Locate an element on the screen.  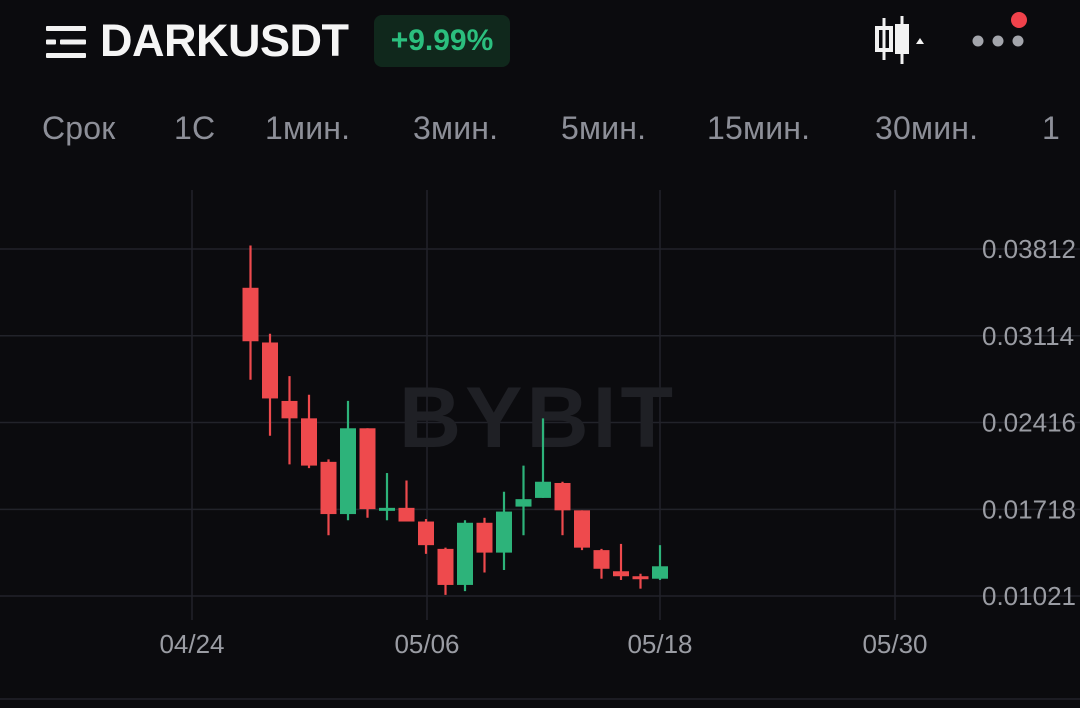
x-tick-label: 05/30 is located at coordinates (894, 644).